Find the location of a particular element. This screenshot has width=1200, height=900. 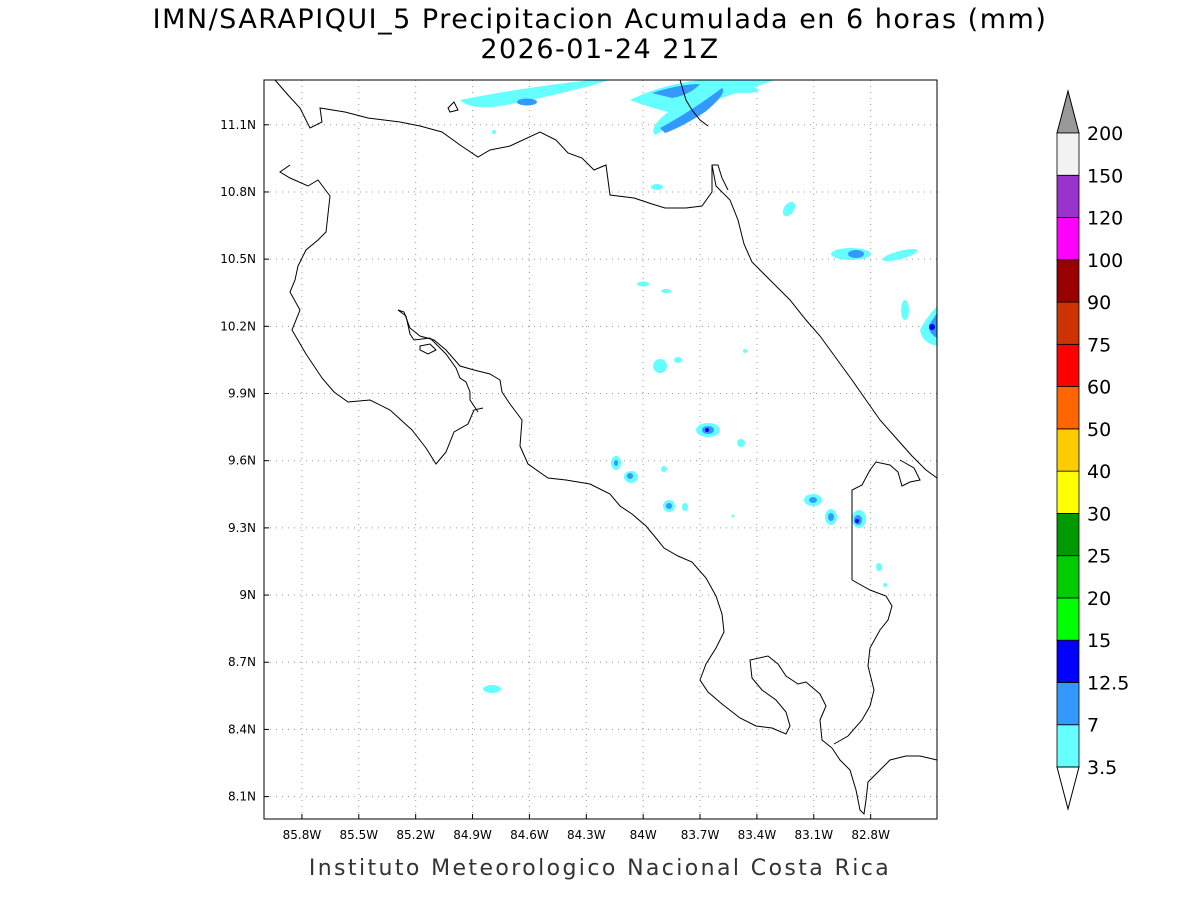

colorbar-label: 40 is located at coordinates (1099, 472).